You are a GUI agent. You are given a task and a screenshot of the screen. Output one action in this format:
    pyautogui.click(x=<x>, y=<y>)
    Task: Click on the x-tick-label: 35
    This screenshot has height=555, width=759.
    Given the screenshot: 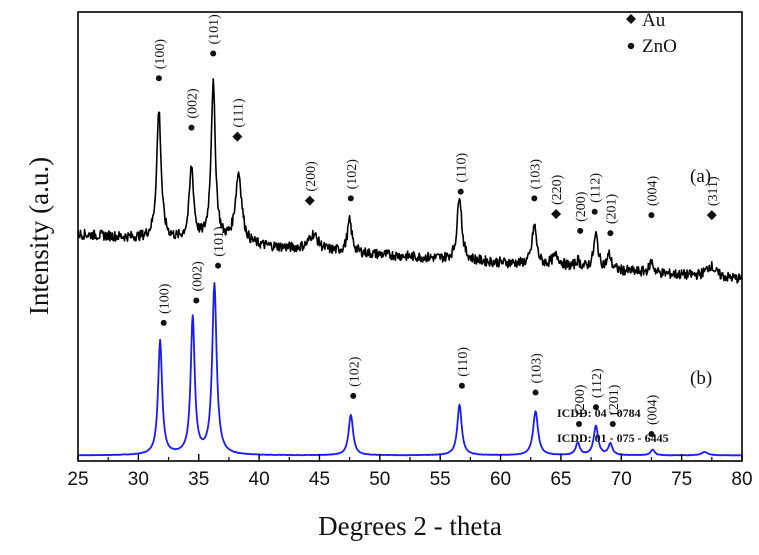 What is the action you would take?
    pyautogui.click(x=198, y=479)
    